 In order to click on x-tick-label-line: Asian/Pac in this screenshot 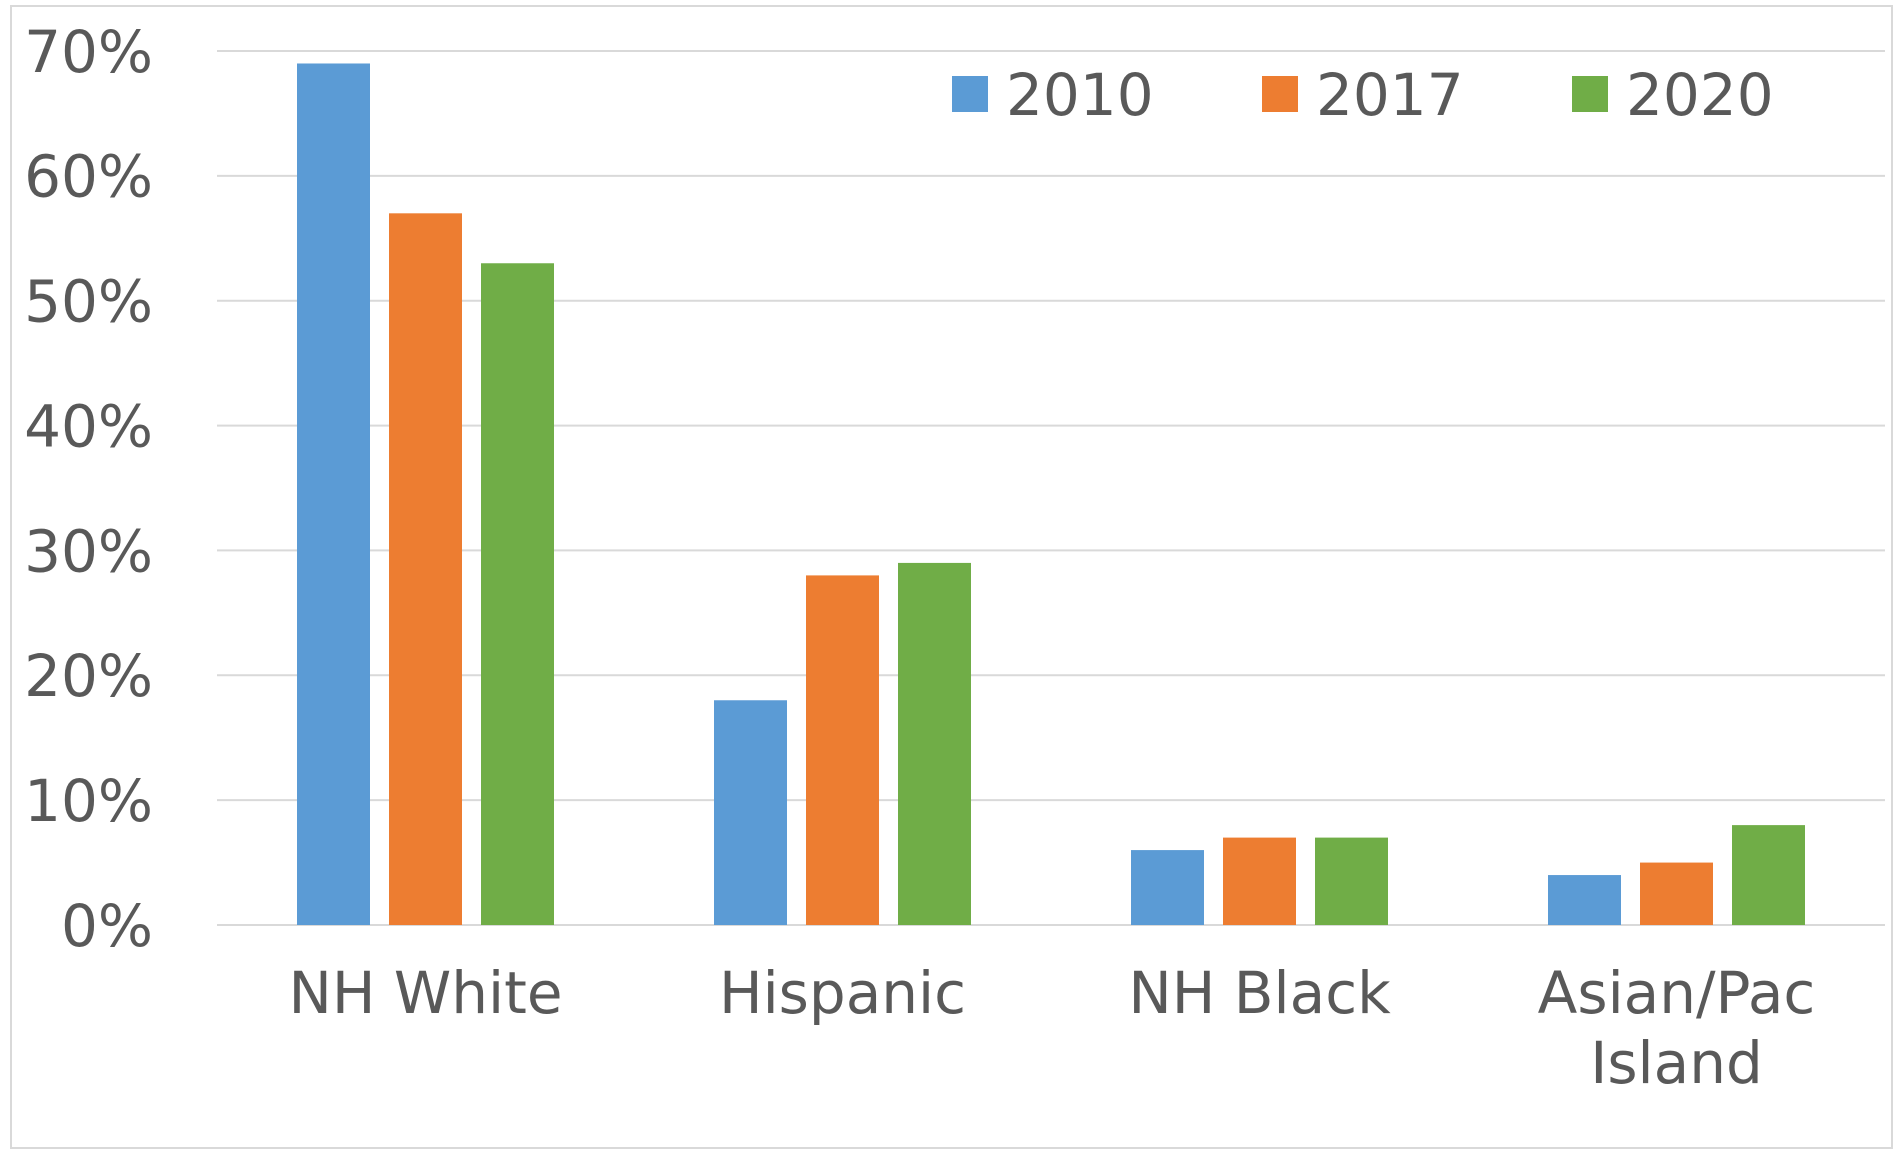, I will do `click(1677, 993)`.